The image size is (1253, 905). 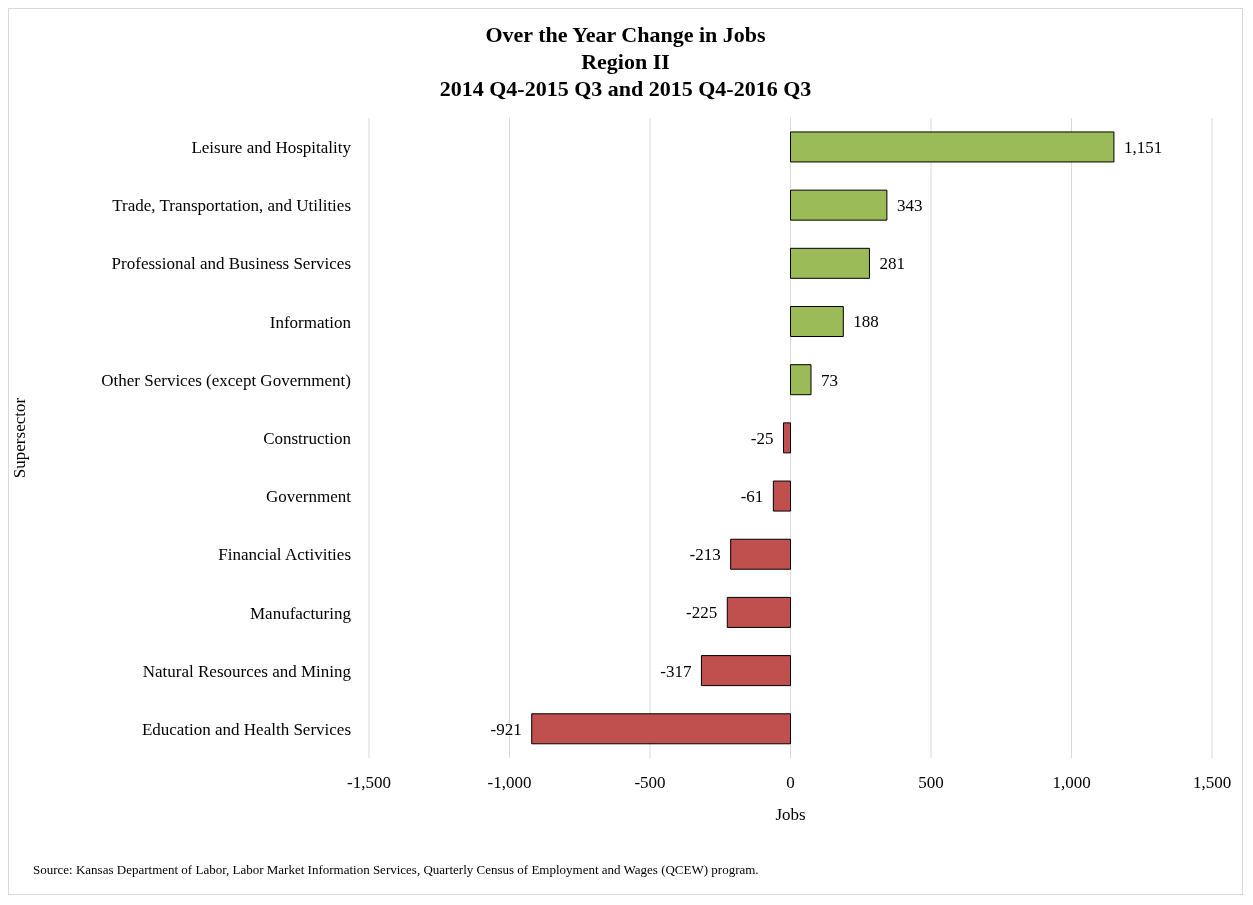 I want to click on x-tick-label: 0, so click(x=790, y=783).